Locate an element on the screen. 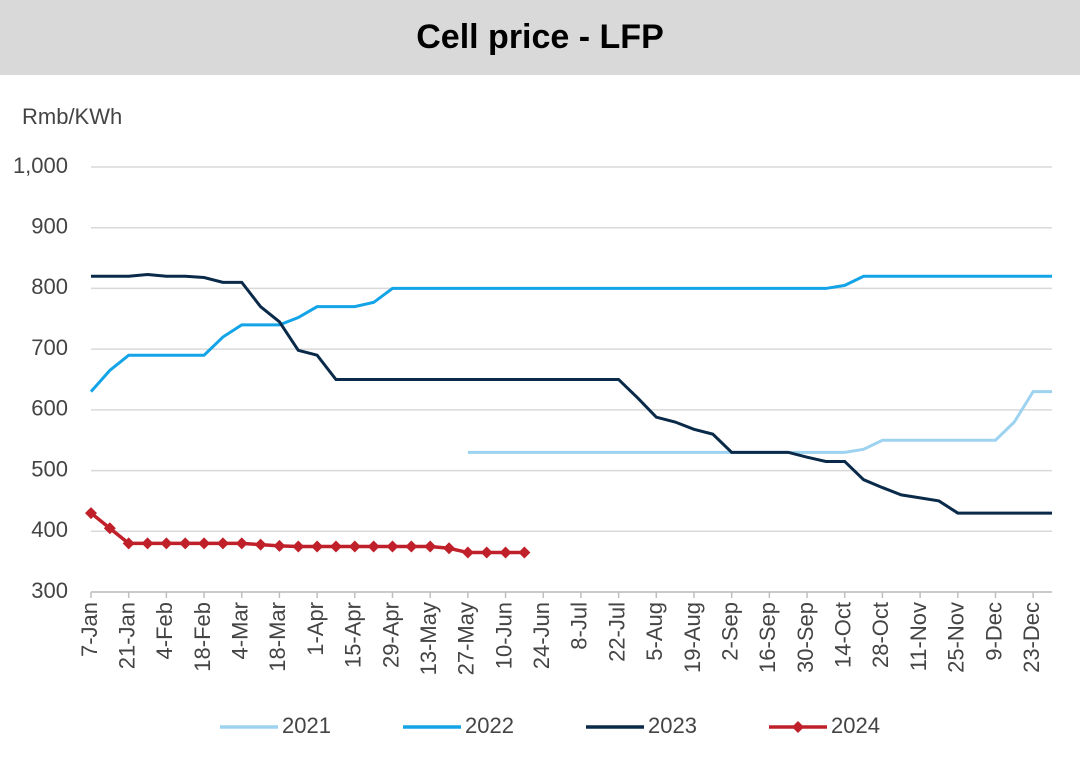 Image resolution: width=1080 pixels, height=773 pixels. x-tick-label: 30-Sep is located at coordinates (805, 637).